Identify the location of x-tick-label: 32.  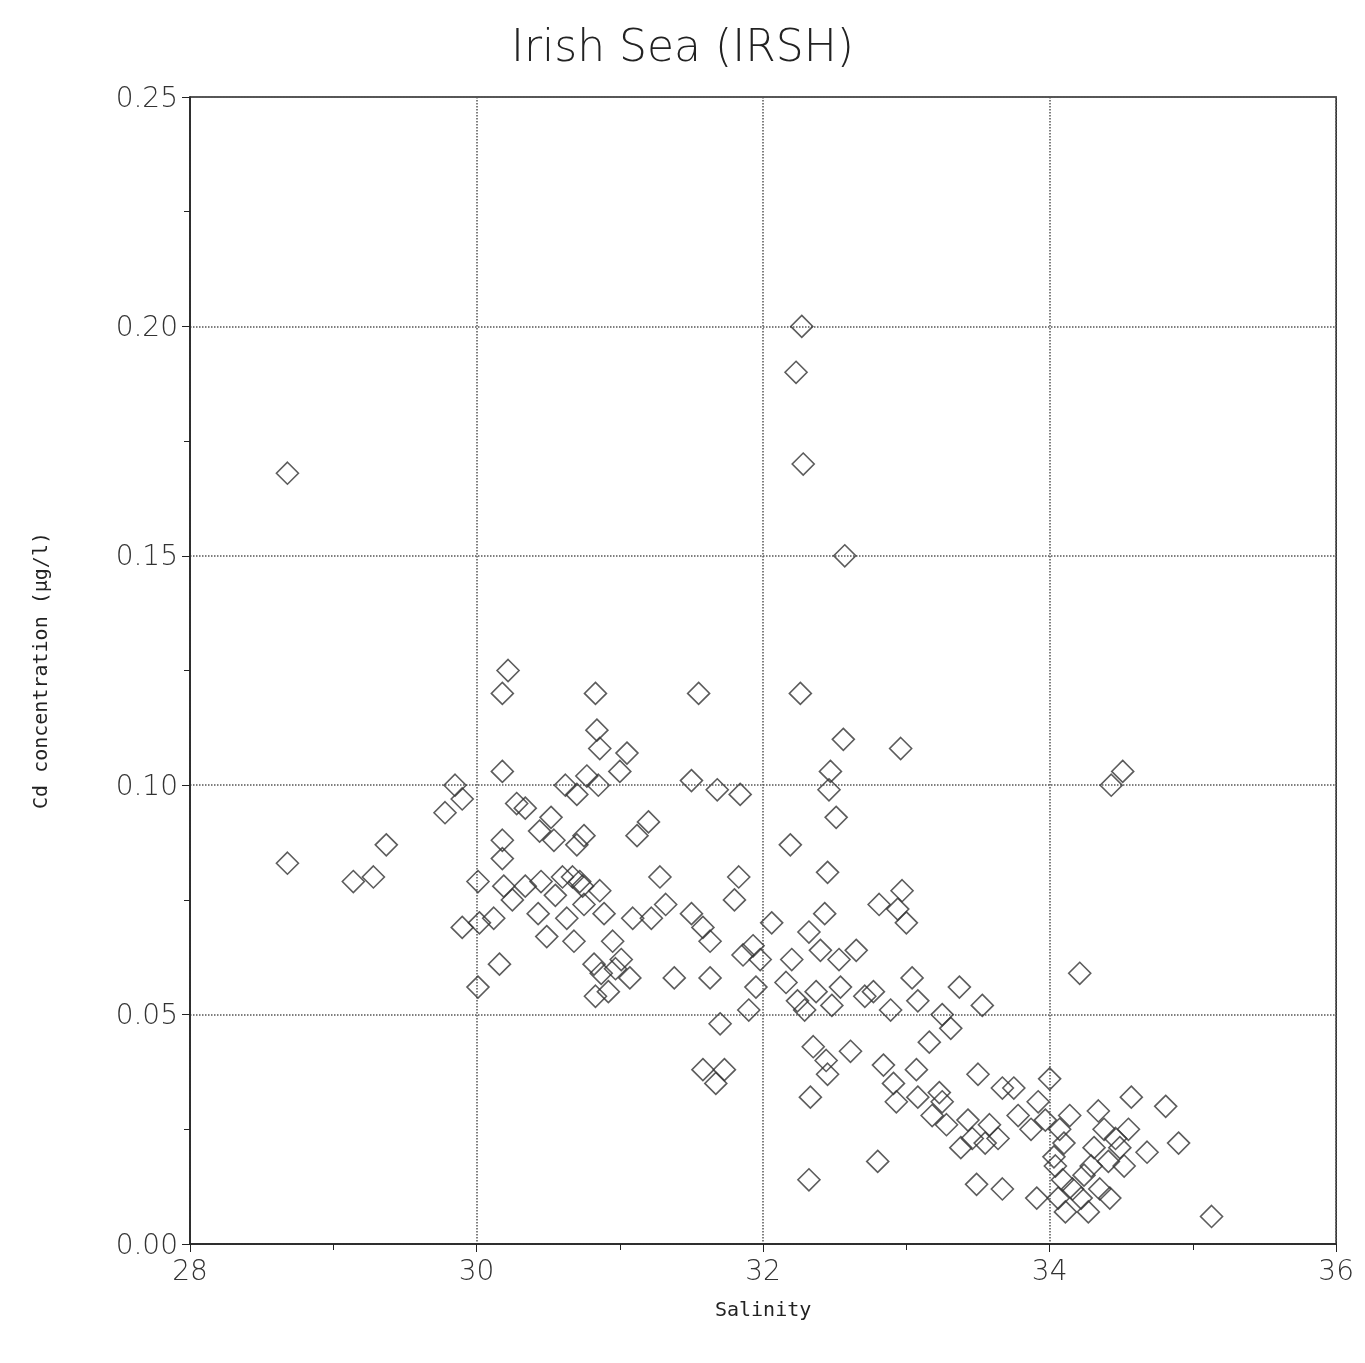
(763, 1270).